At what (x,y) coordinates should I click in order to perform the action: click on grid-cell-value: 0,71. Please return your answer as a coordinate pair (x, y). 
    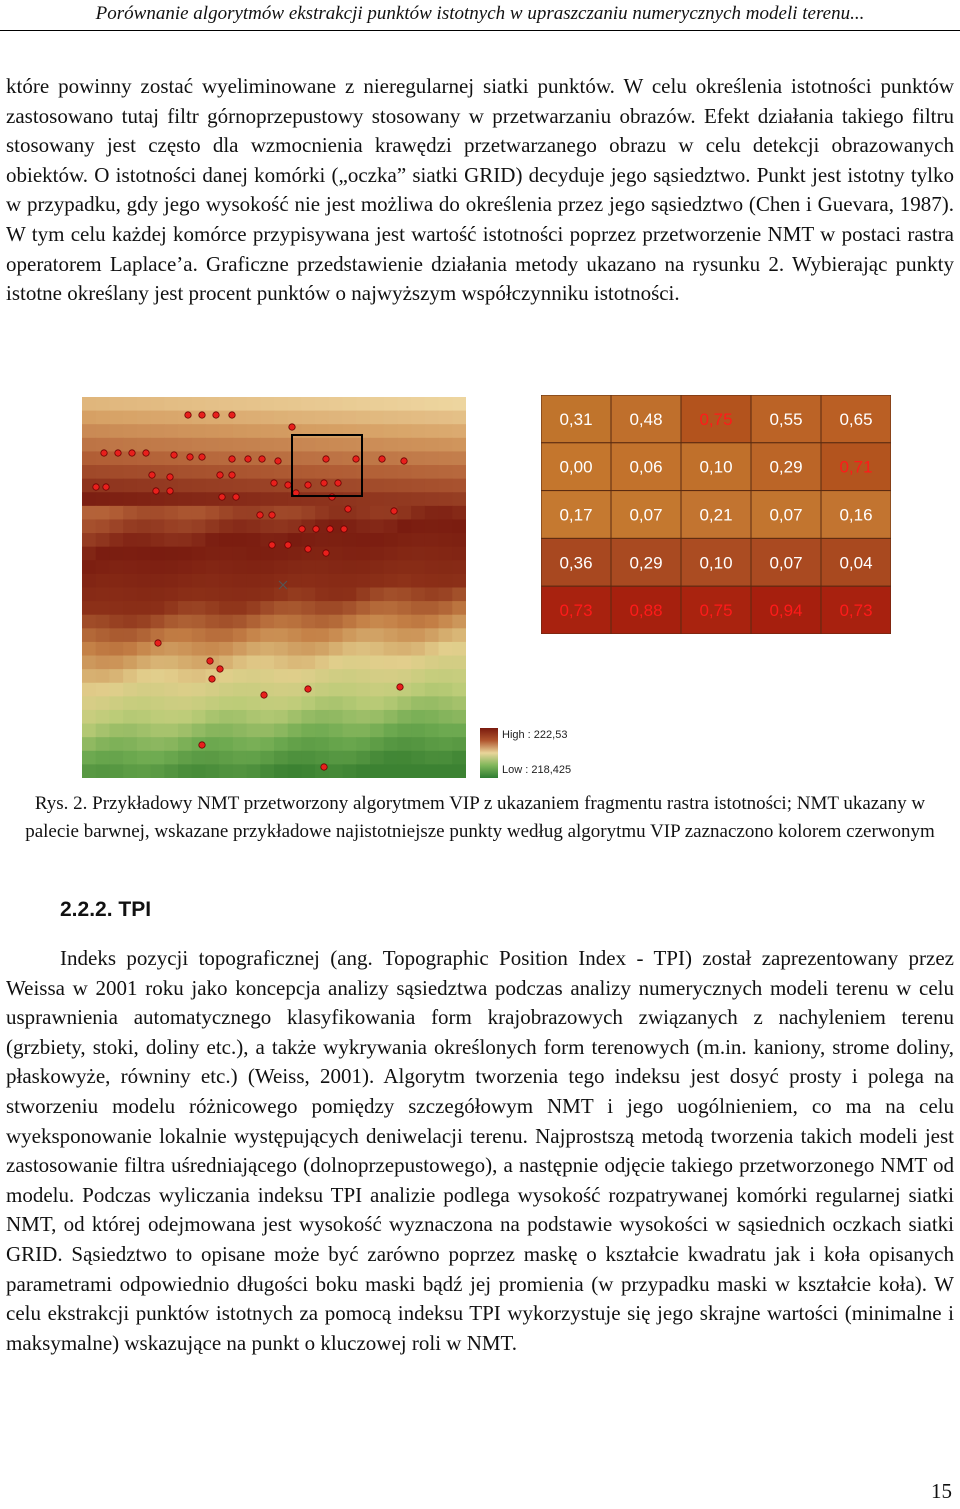
    Looking at the image, I should click on (855, 467).